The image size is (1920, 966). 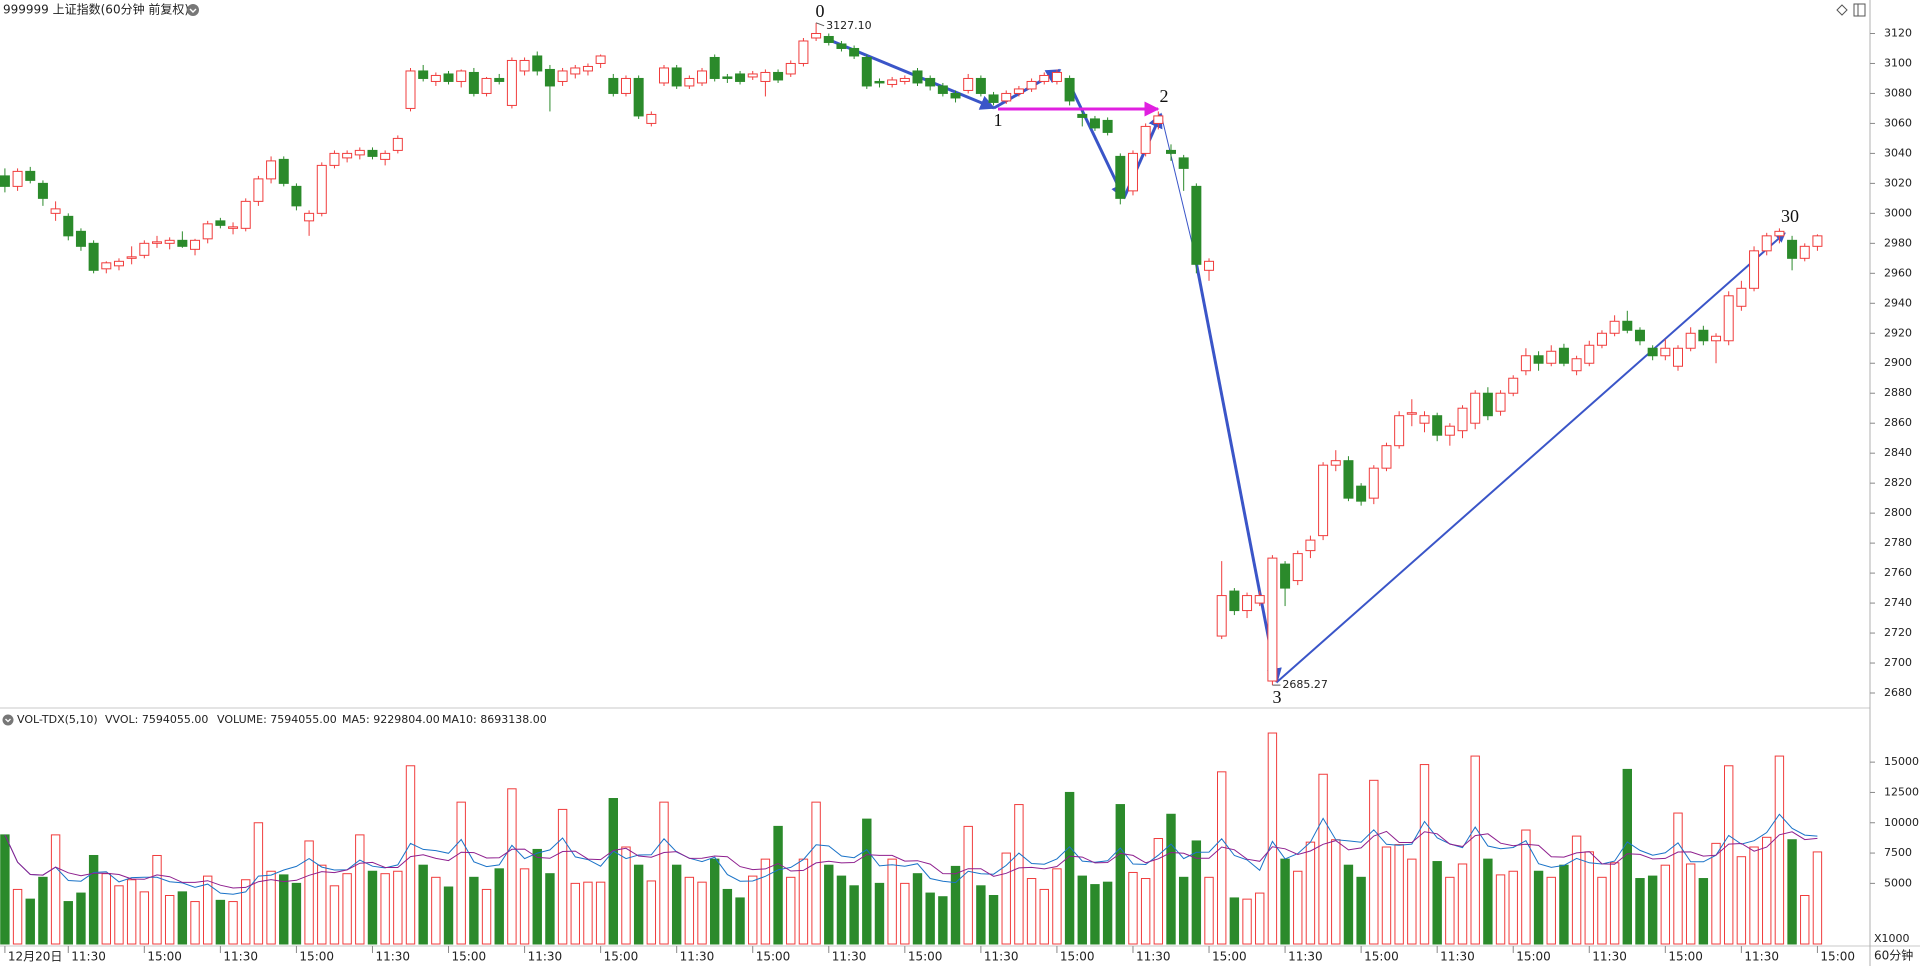 I want to click on y-tick-label: 3120, so click(x=1898, y=32).